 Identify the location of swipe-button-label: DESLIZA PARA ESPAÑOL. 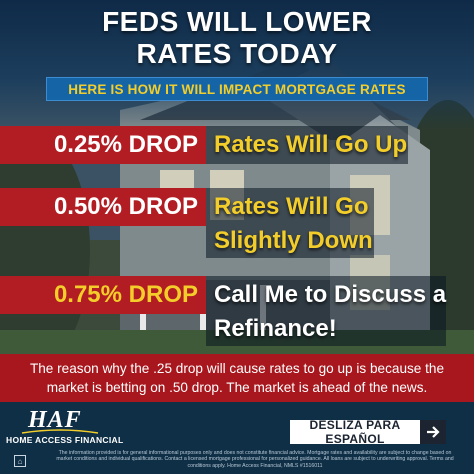
(355, 432).